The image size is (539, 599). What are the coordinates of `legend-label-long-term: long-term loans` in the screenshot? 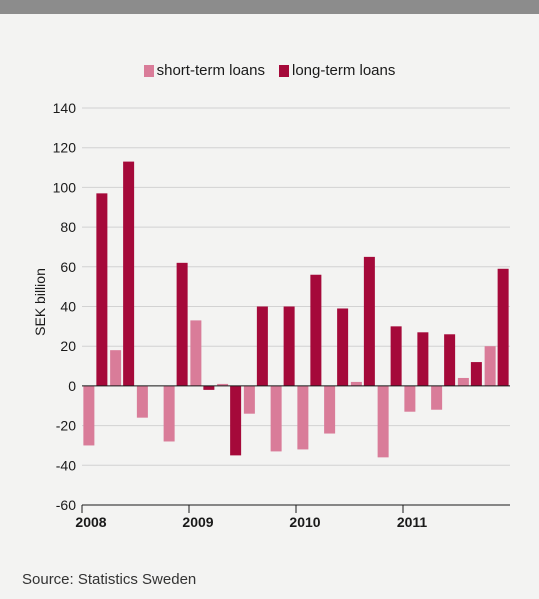 It's located at (343, 70).